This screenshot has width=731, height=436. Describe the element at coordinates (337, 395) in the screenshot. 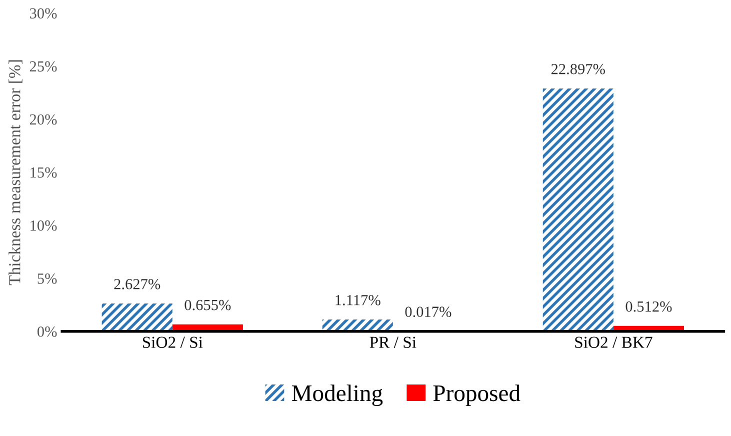

I see `legend-label: Modeling` at that location.